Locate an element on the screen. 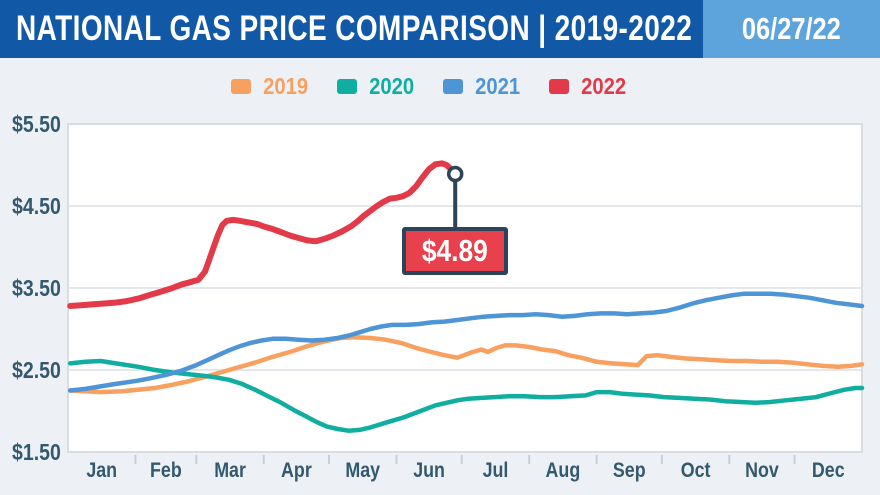  price-callout: $4.89 is located at coordinates (455, 251).